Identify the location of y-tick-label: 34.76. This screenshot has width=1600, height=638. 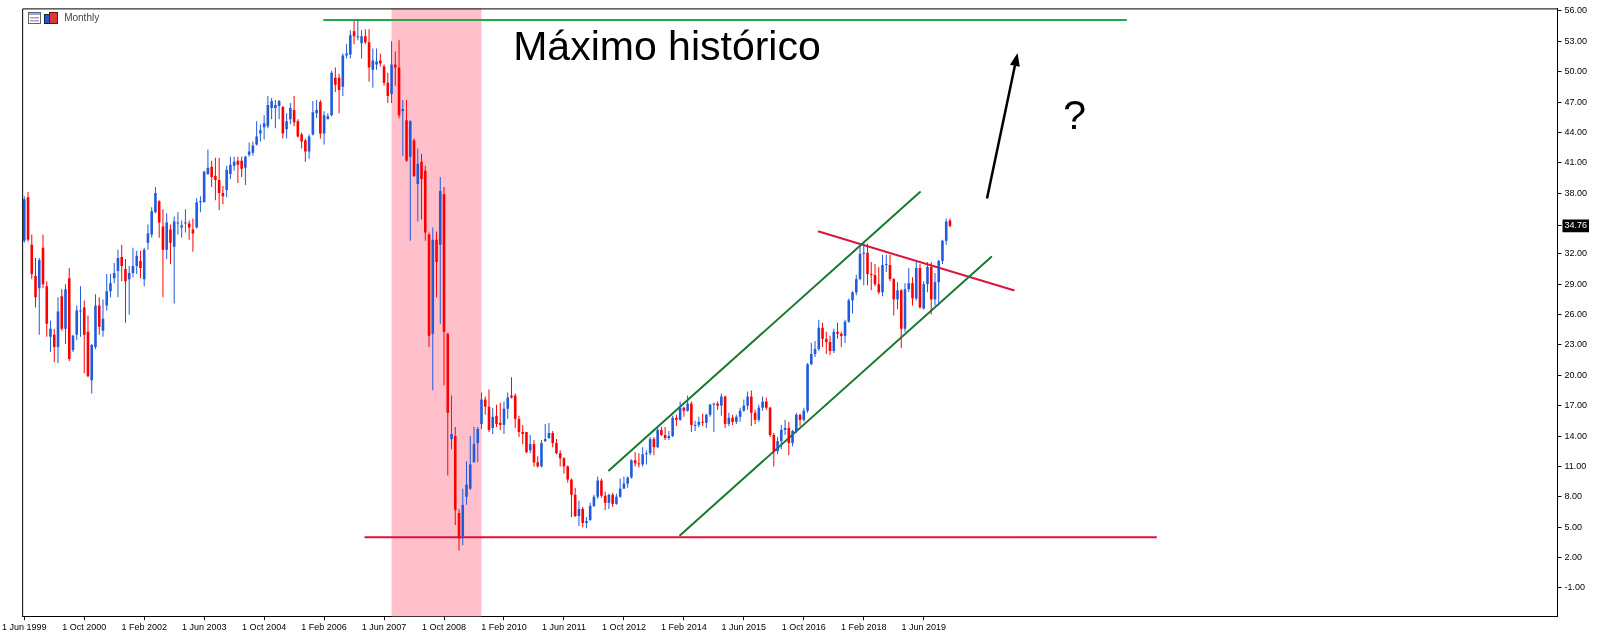
(1576, 225).